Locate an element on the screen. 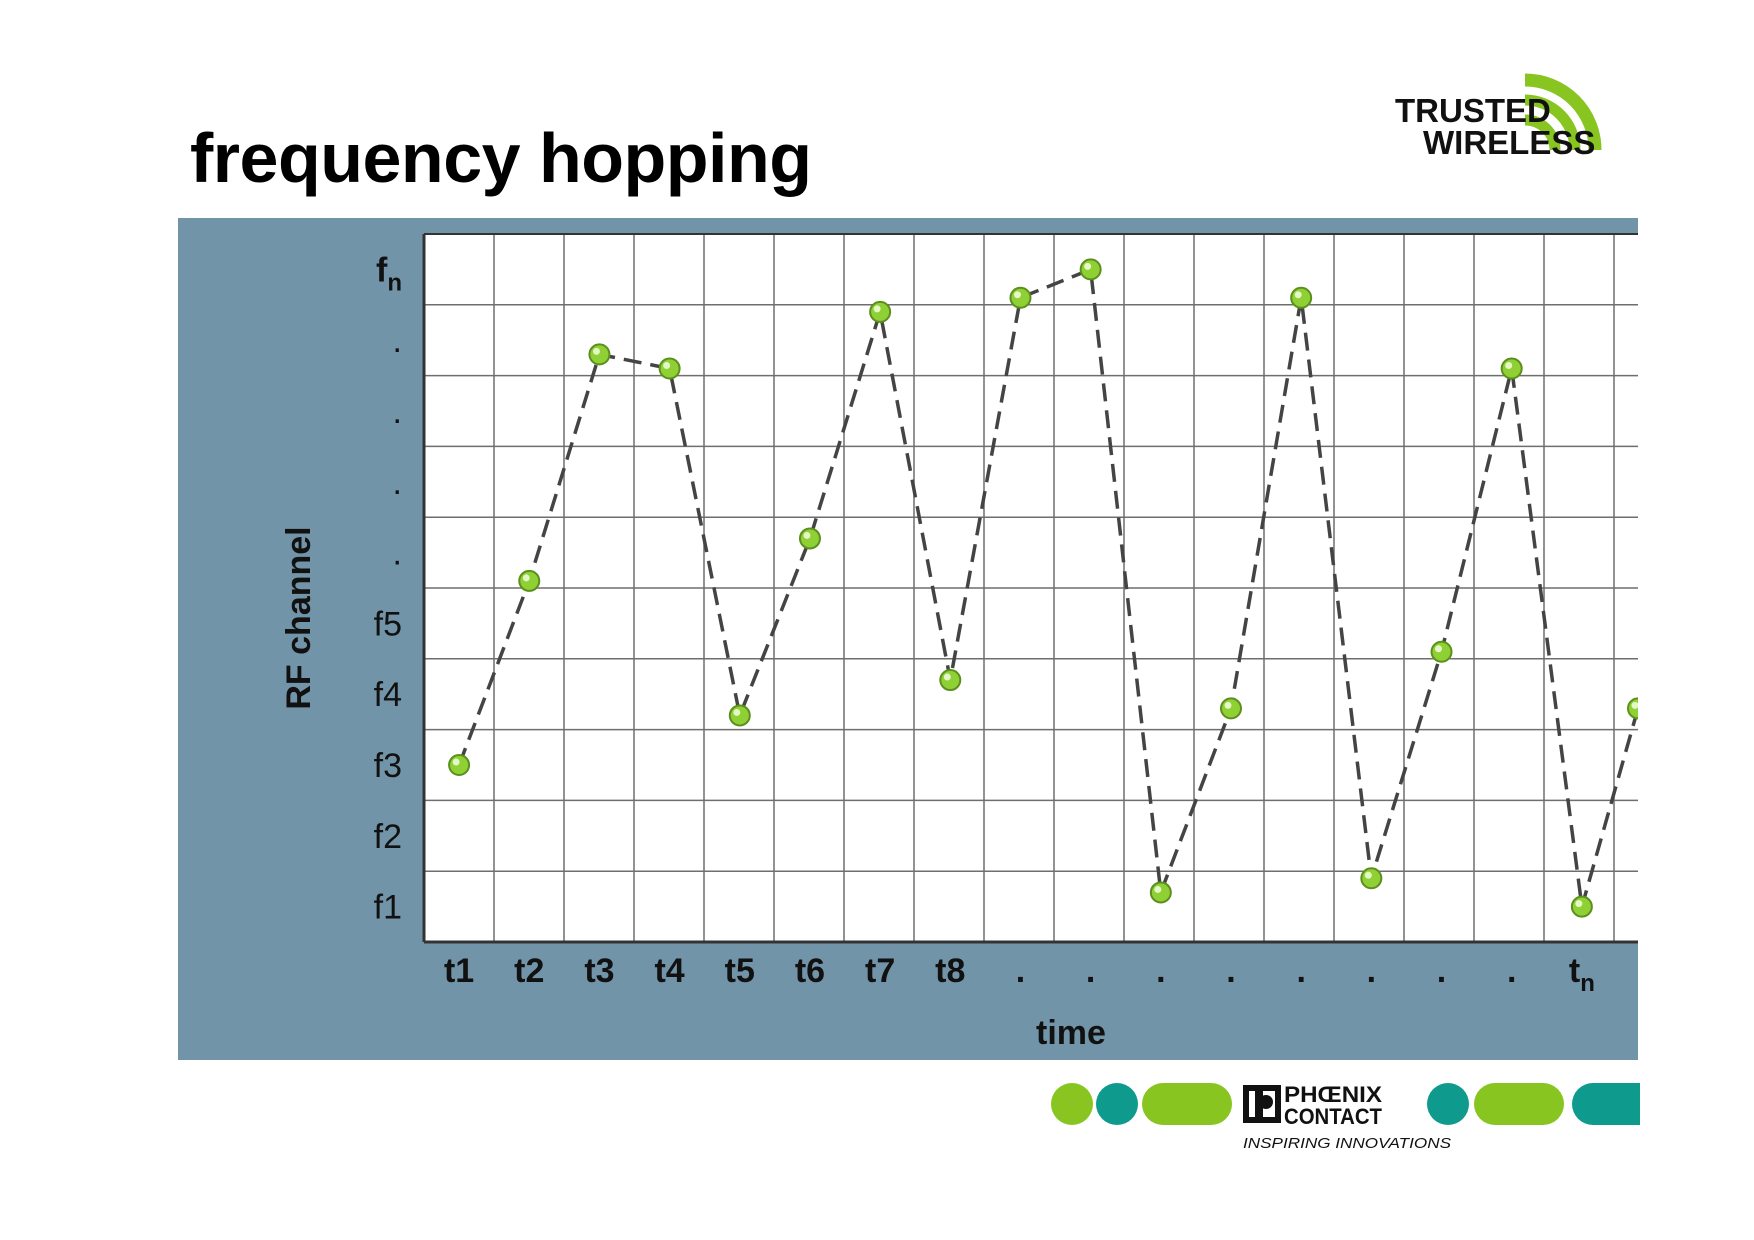 This screenshot has height=1240, width=1754. trusted-wireless-logo: TRUSTED WIRELESS is located at coordinates (1520, 122).